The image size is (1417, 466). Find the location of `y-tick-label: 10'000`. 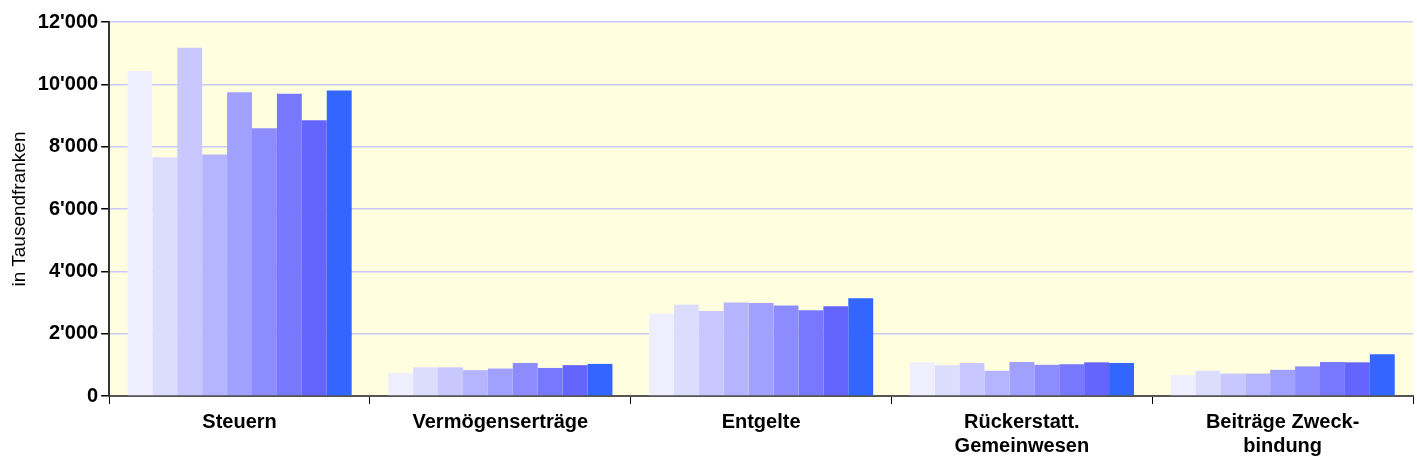

y-tick-label: 10'000 is located at coordinates (68, 82).